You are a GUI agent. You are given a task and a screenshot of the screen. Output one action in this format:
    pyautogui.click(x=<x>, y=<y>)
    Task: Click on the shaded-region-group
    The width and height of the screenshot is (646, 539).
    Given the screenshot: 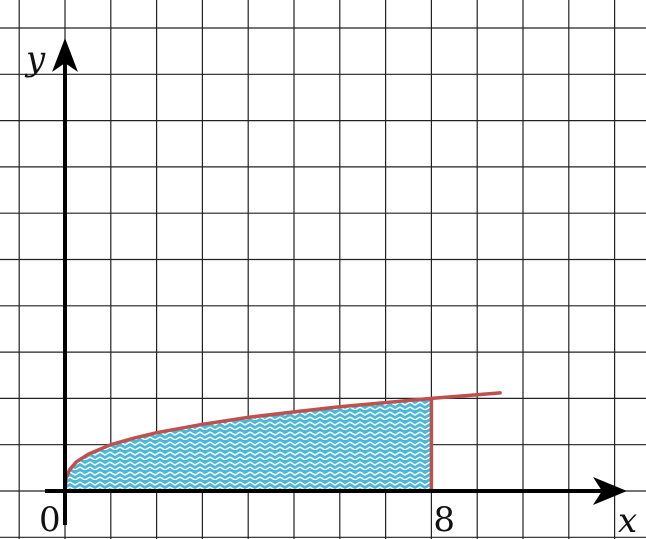 What is the action you would take?
    pyautogui.click(x=282, y=442)
    